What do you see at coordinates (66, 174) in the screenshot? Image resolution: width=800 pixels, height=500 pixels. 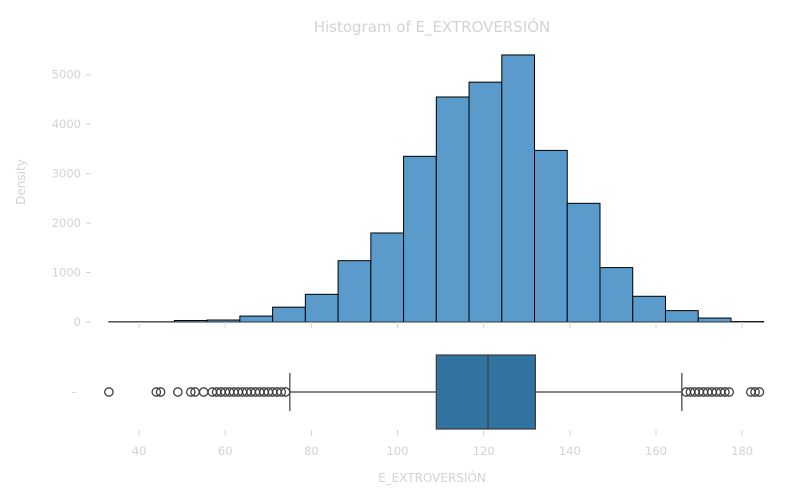 I see `y-tick-label: 3000` at bounding box center [66, 174].